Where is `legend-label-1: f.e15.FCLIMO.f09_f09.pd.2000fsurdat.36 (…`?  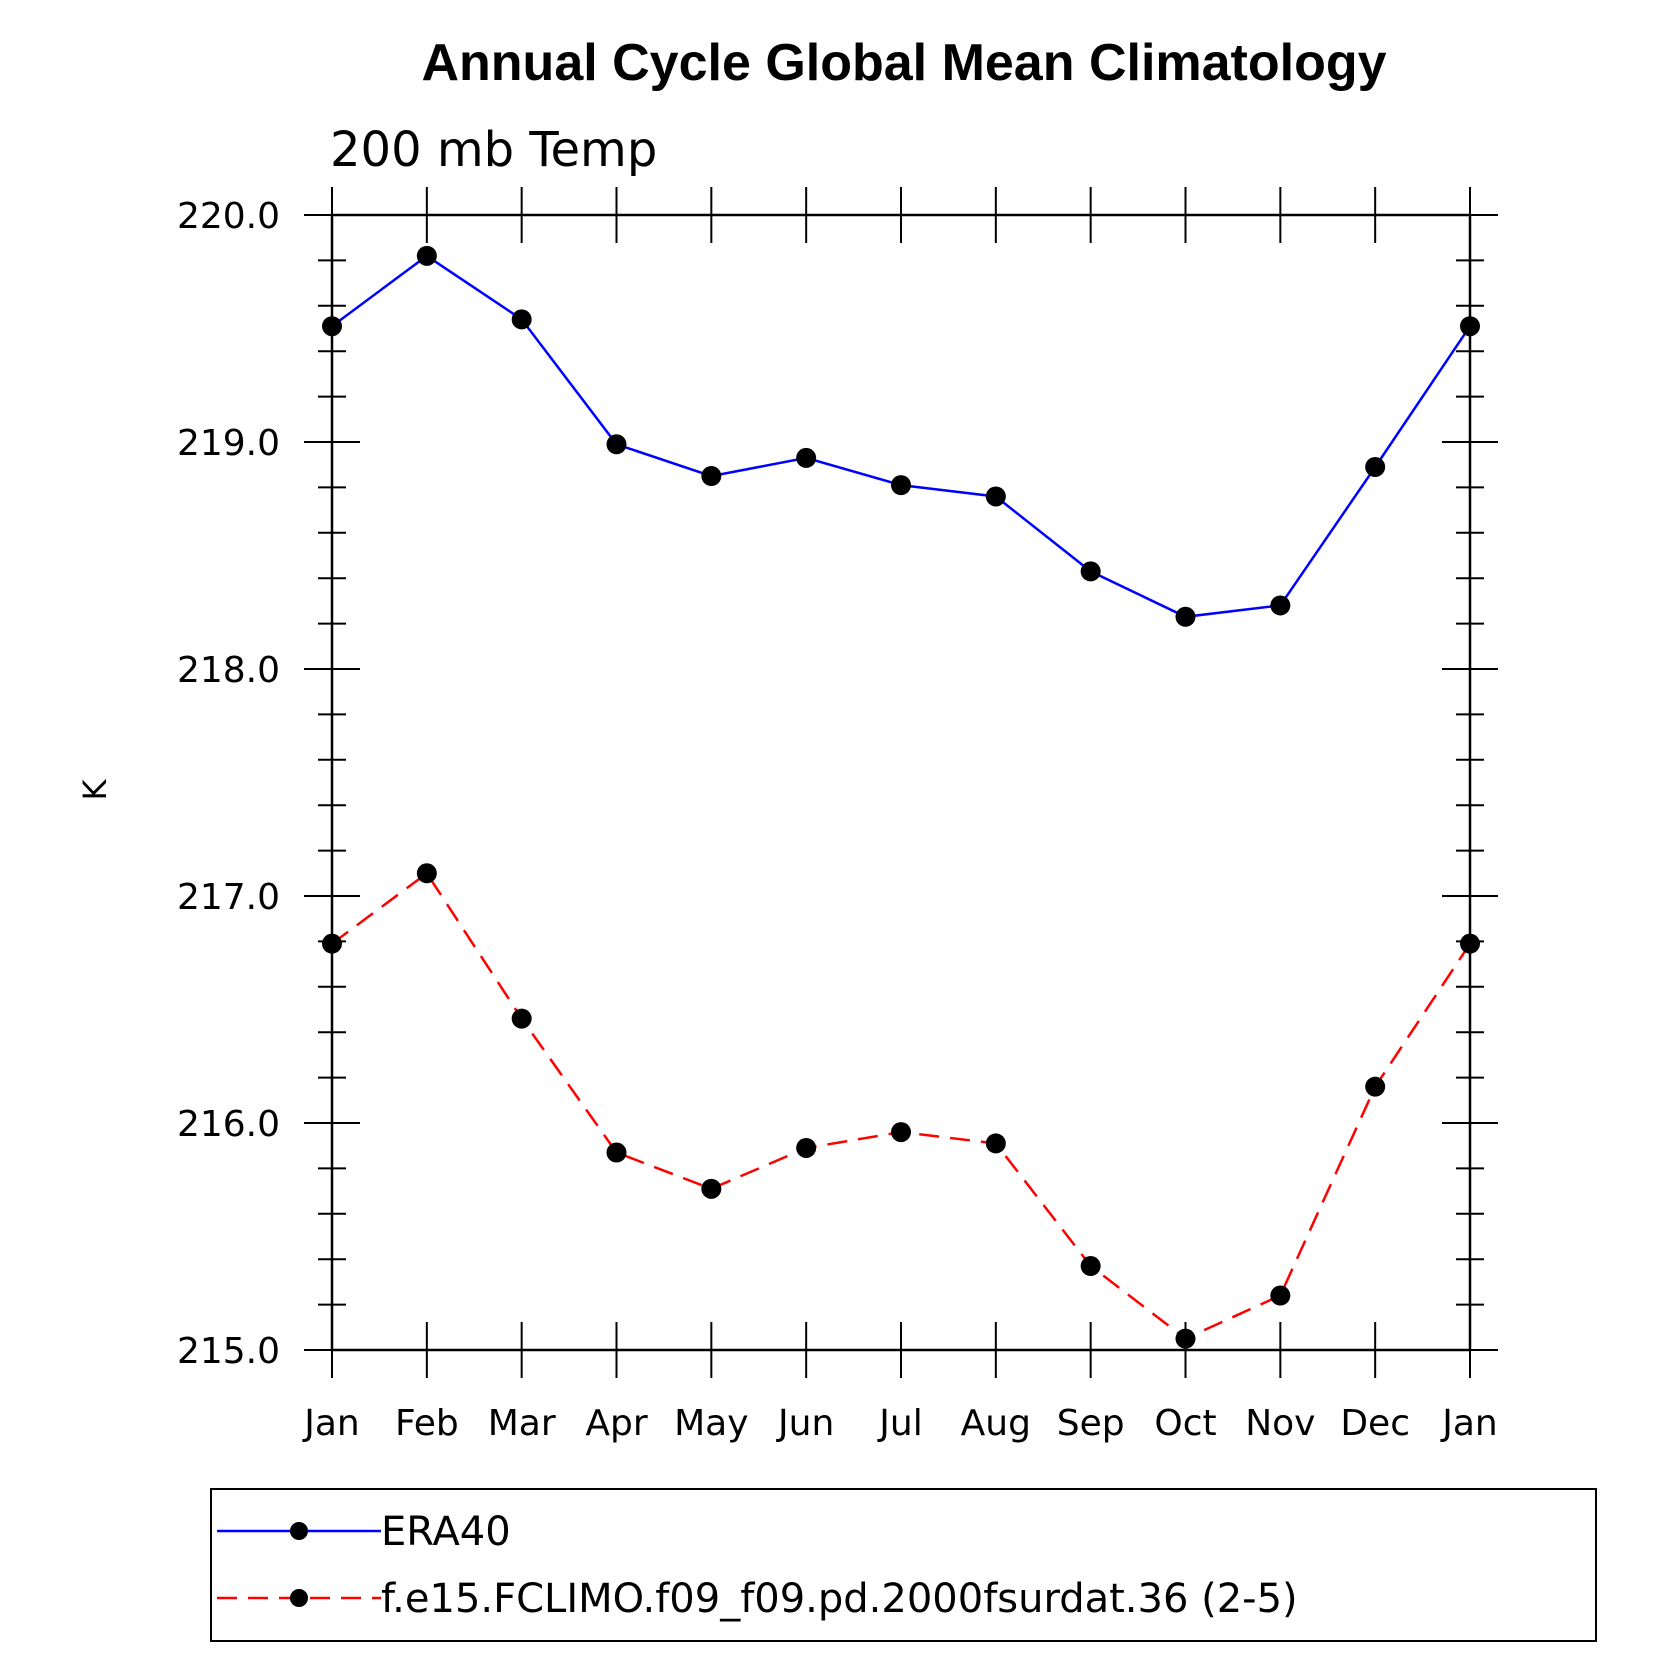 legend-label-1: f.e15.FCLIMO.f09_f09.pd.2000fsurdat.36 (… is located at coordinates (839, 1599).